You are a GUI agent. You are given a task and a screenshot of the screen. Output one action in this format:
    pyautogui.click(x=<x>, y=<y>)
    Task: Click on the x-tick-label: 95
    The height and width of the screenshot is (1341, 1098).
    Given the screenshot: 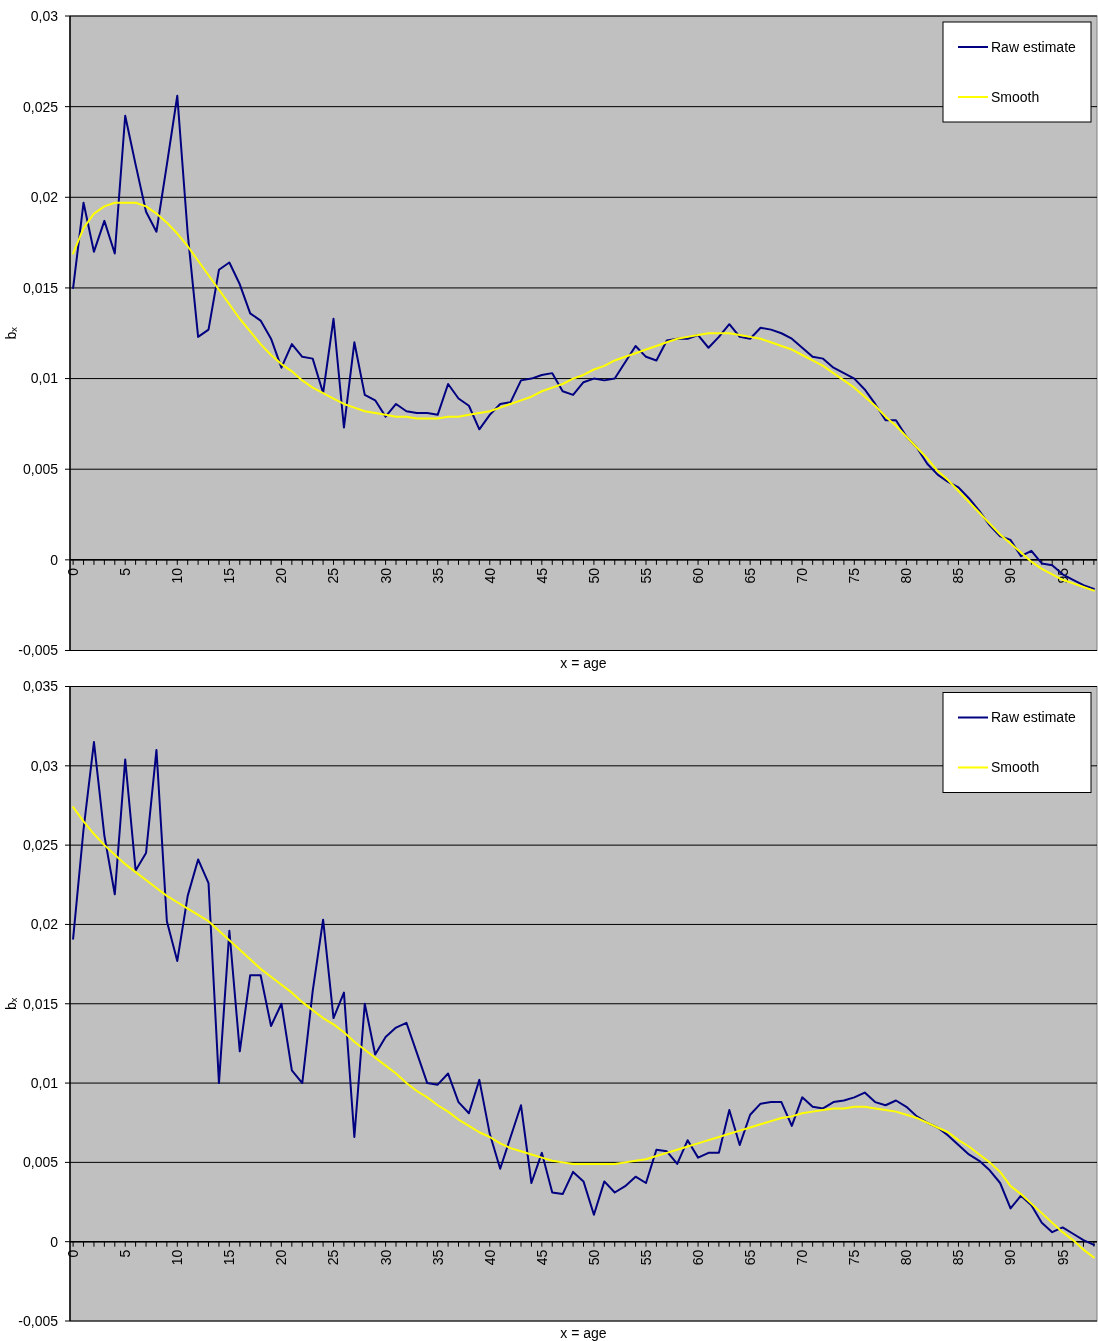 What is the action you would take?
    pyautogui.click(x=1062, y=1257)
    